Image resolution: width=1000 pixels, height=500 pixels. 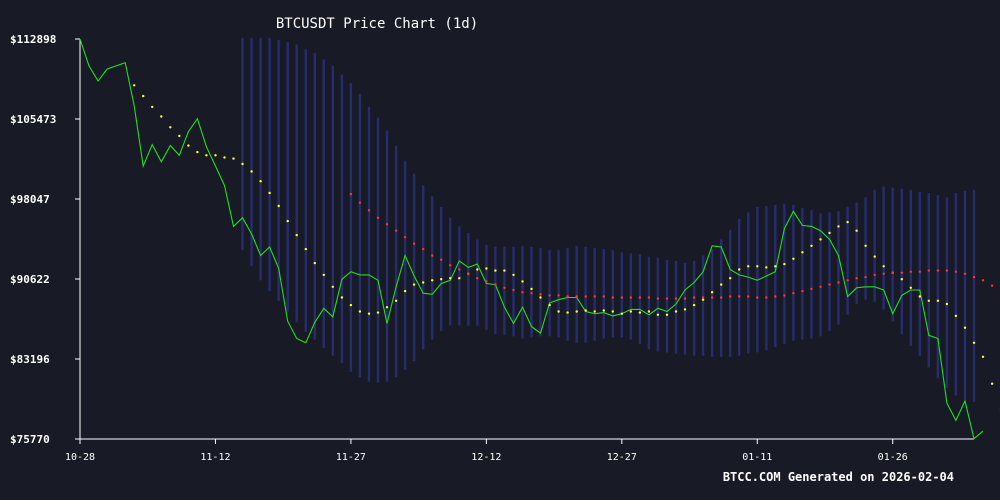 I want to click on y-tick-label: $98047, so click(x=30, y=199).